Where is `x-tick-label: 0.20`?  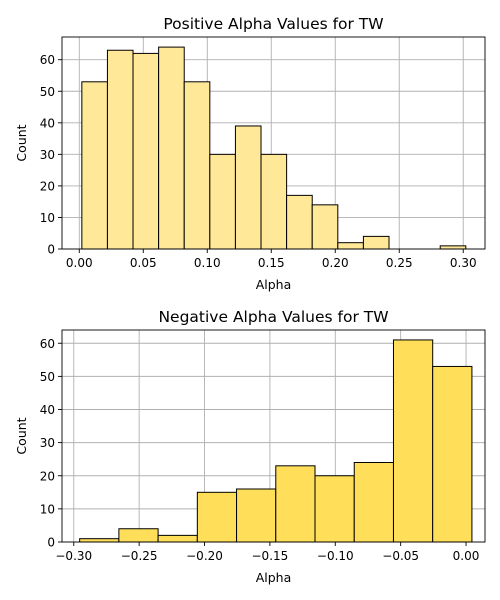
x-tick-label: 0.20 is located at coordinates (335, 263).